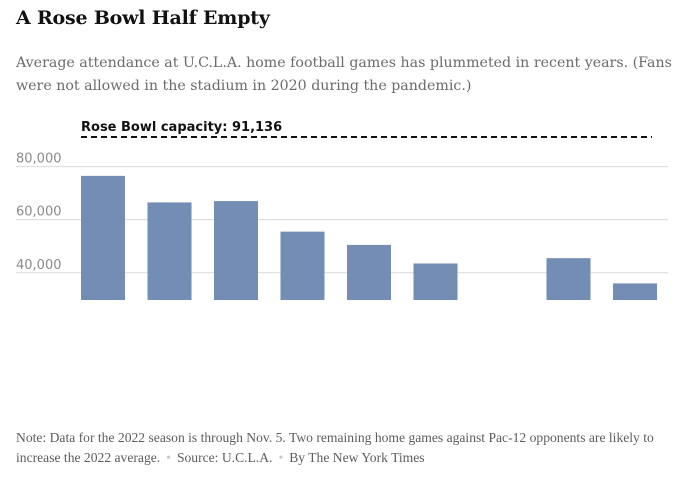  Describe the element at coordinates (39, 265) in the screenshot. I see `y-tick-label: 40,000` at that location.